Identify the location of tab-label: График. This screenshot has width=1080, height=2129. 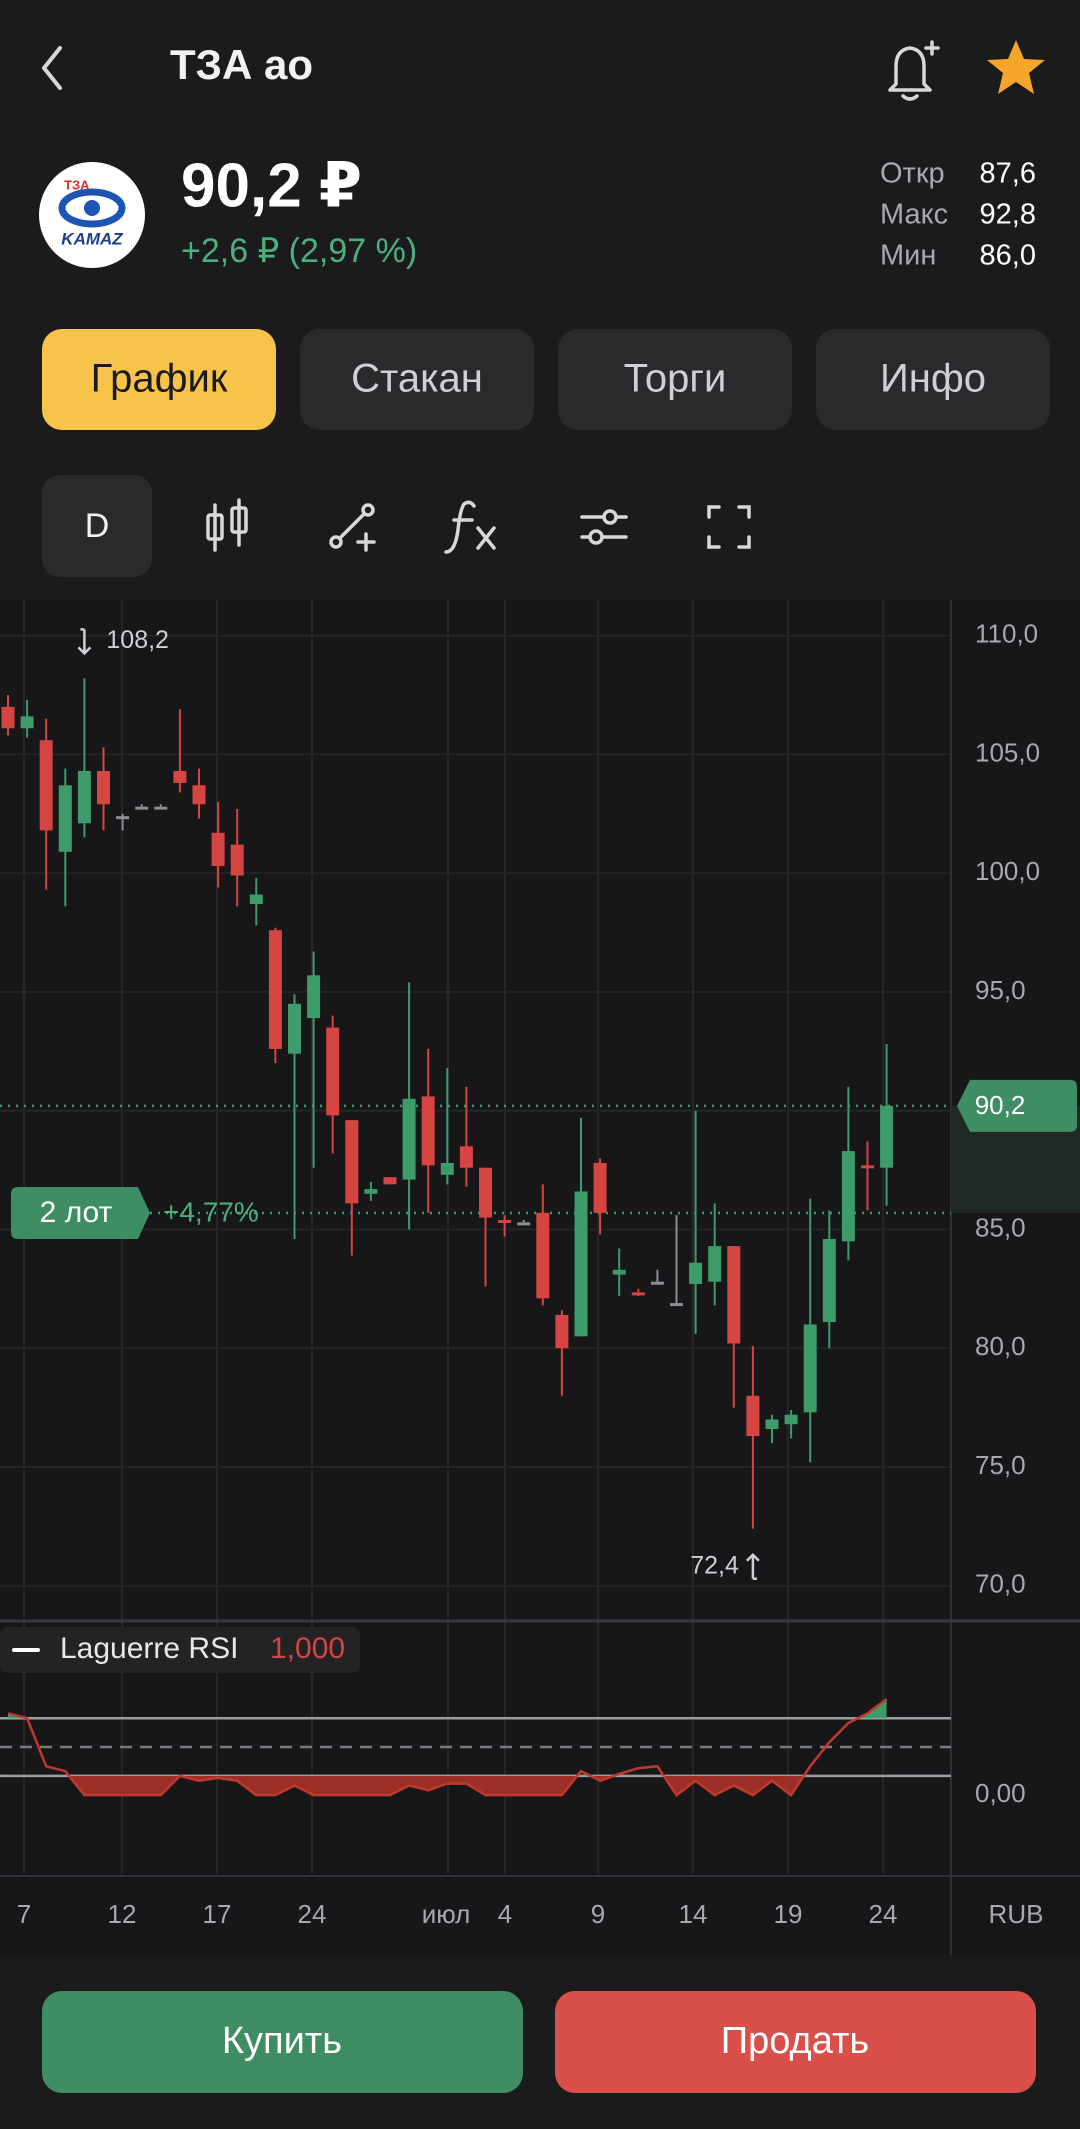
(159, 379).